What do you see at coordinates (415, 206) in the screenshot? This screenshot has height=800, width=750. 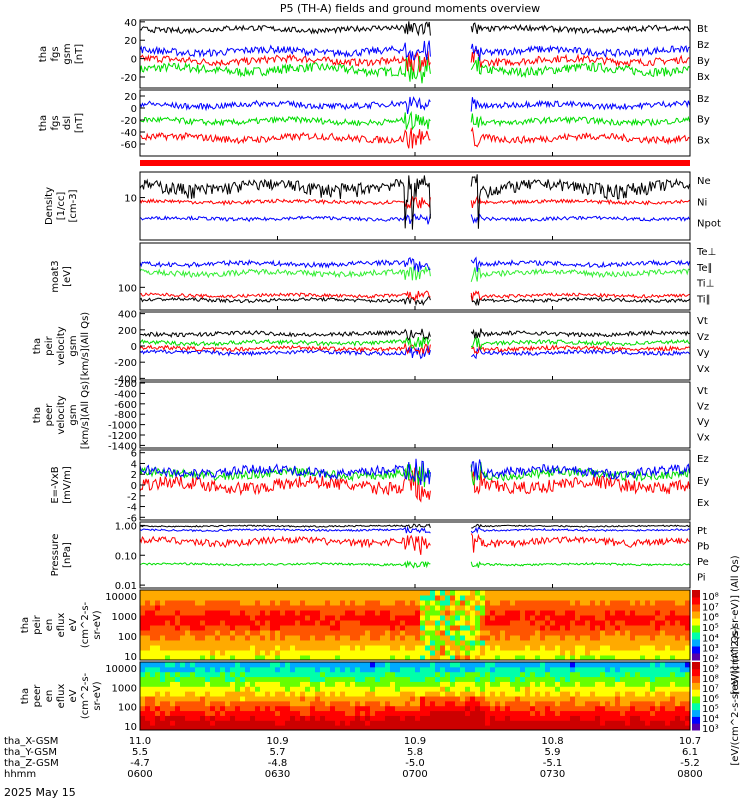 I see `frame-p3` at bounding box center [415, 206].